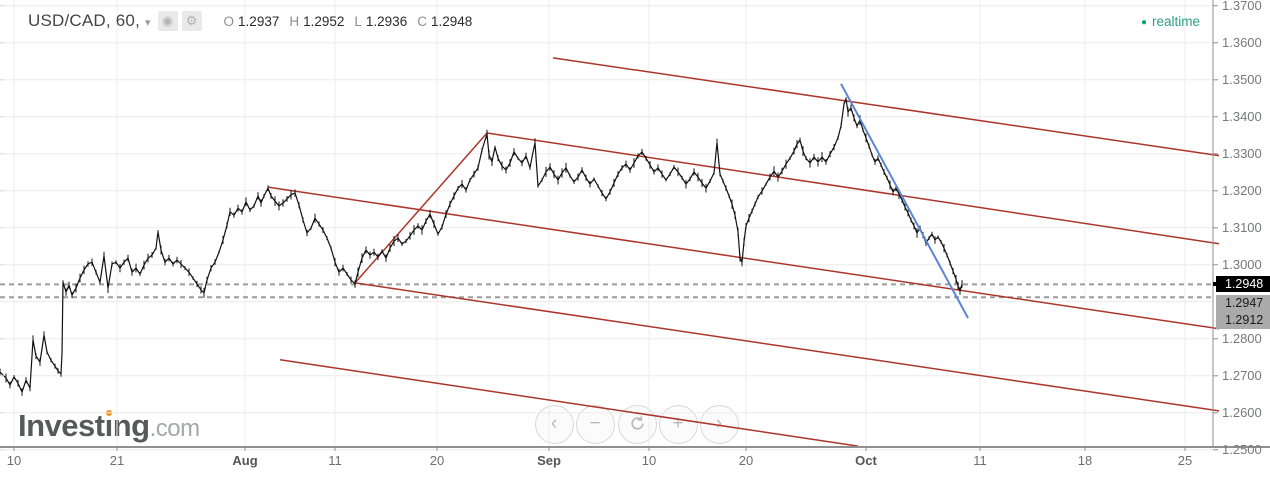  Describe the element at coordinates (549, 460) in the screenshot. I see `time-axis-label: Sep` at that location.